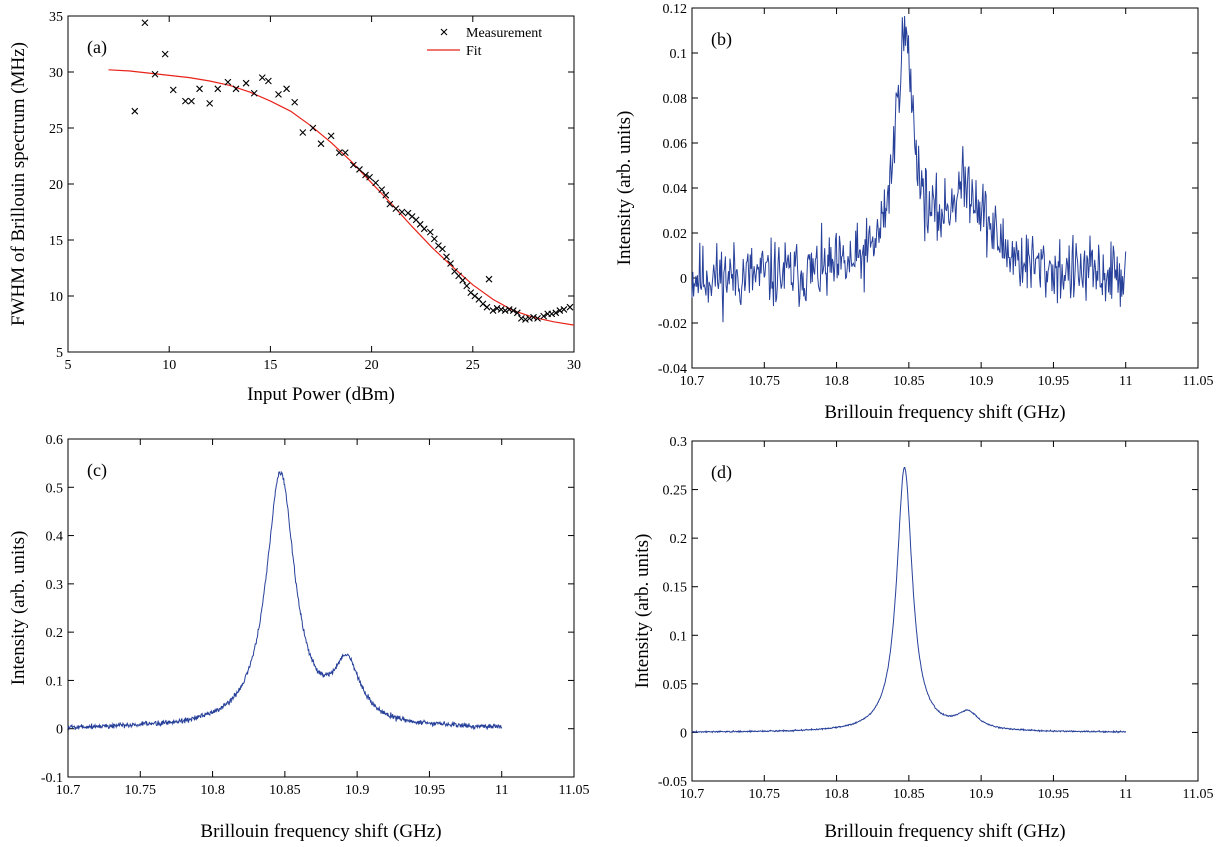 The width and height of the screenshot is (1230, 847). What do you see at coordinates (97, 47) in the screenshot?
I see `panel-label: (a)` at bounding box center [97, 47].